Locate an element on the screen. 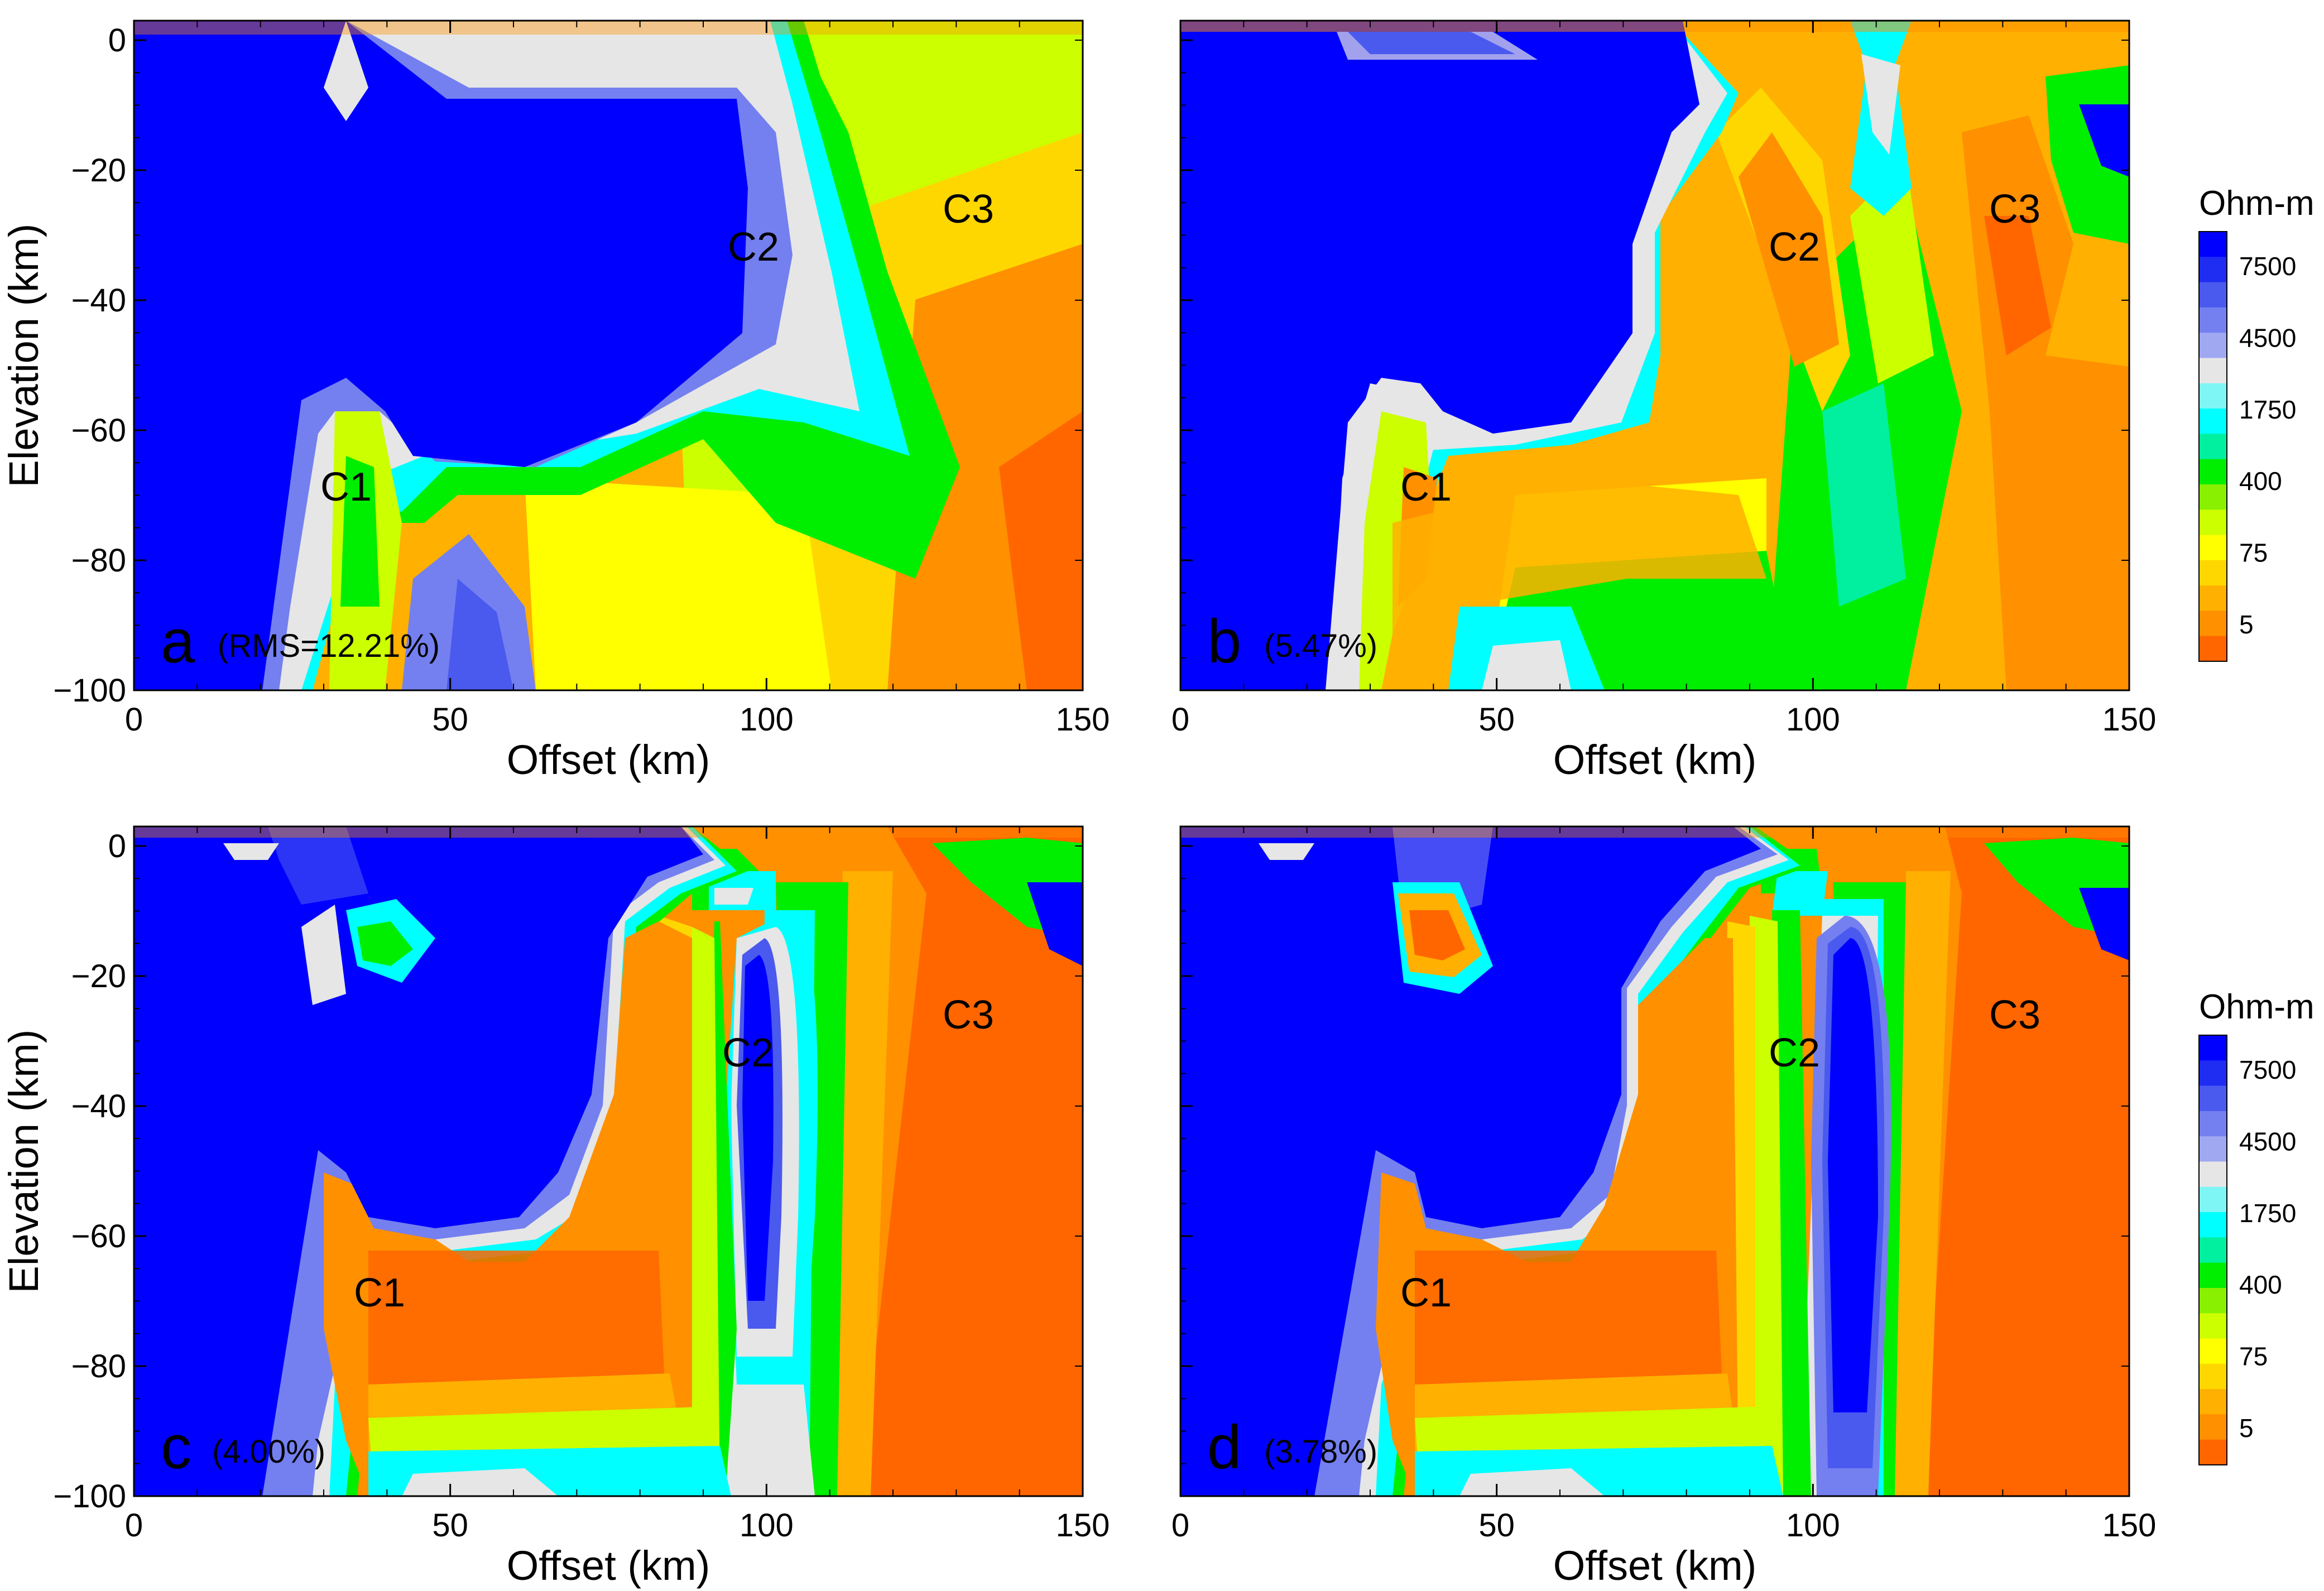 The height and width of the screenshot is (1591, 2324). feature-label-c2-c: C2 is located at coordinates (748, 1053).